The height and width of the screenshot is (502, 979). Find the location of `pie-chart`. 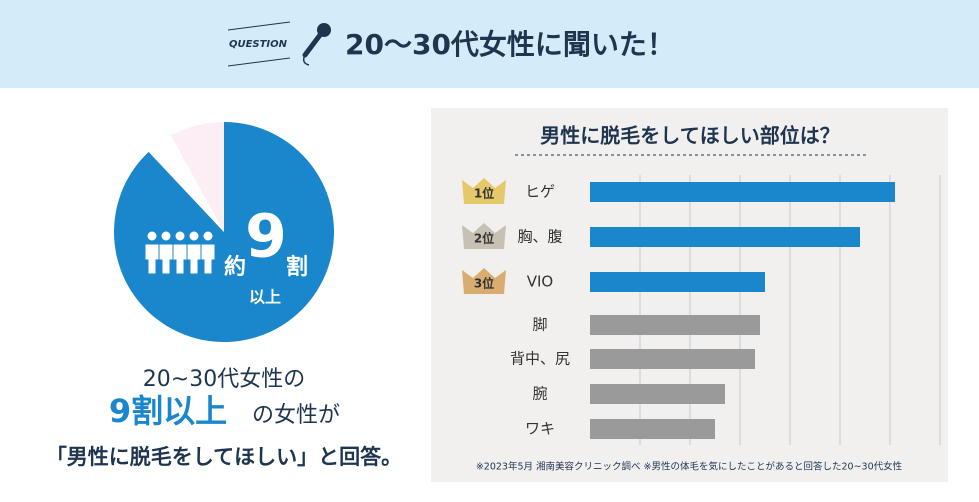

pie-chart is located at coordinates (224, 232).